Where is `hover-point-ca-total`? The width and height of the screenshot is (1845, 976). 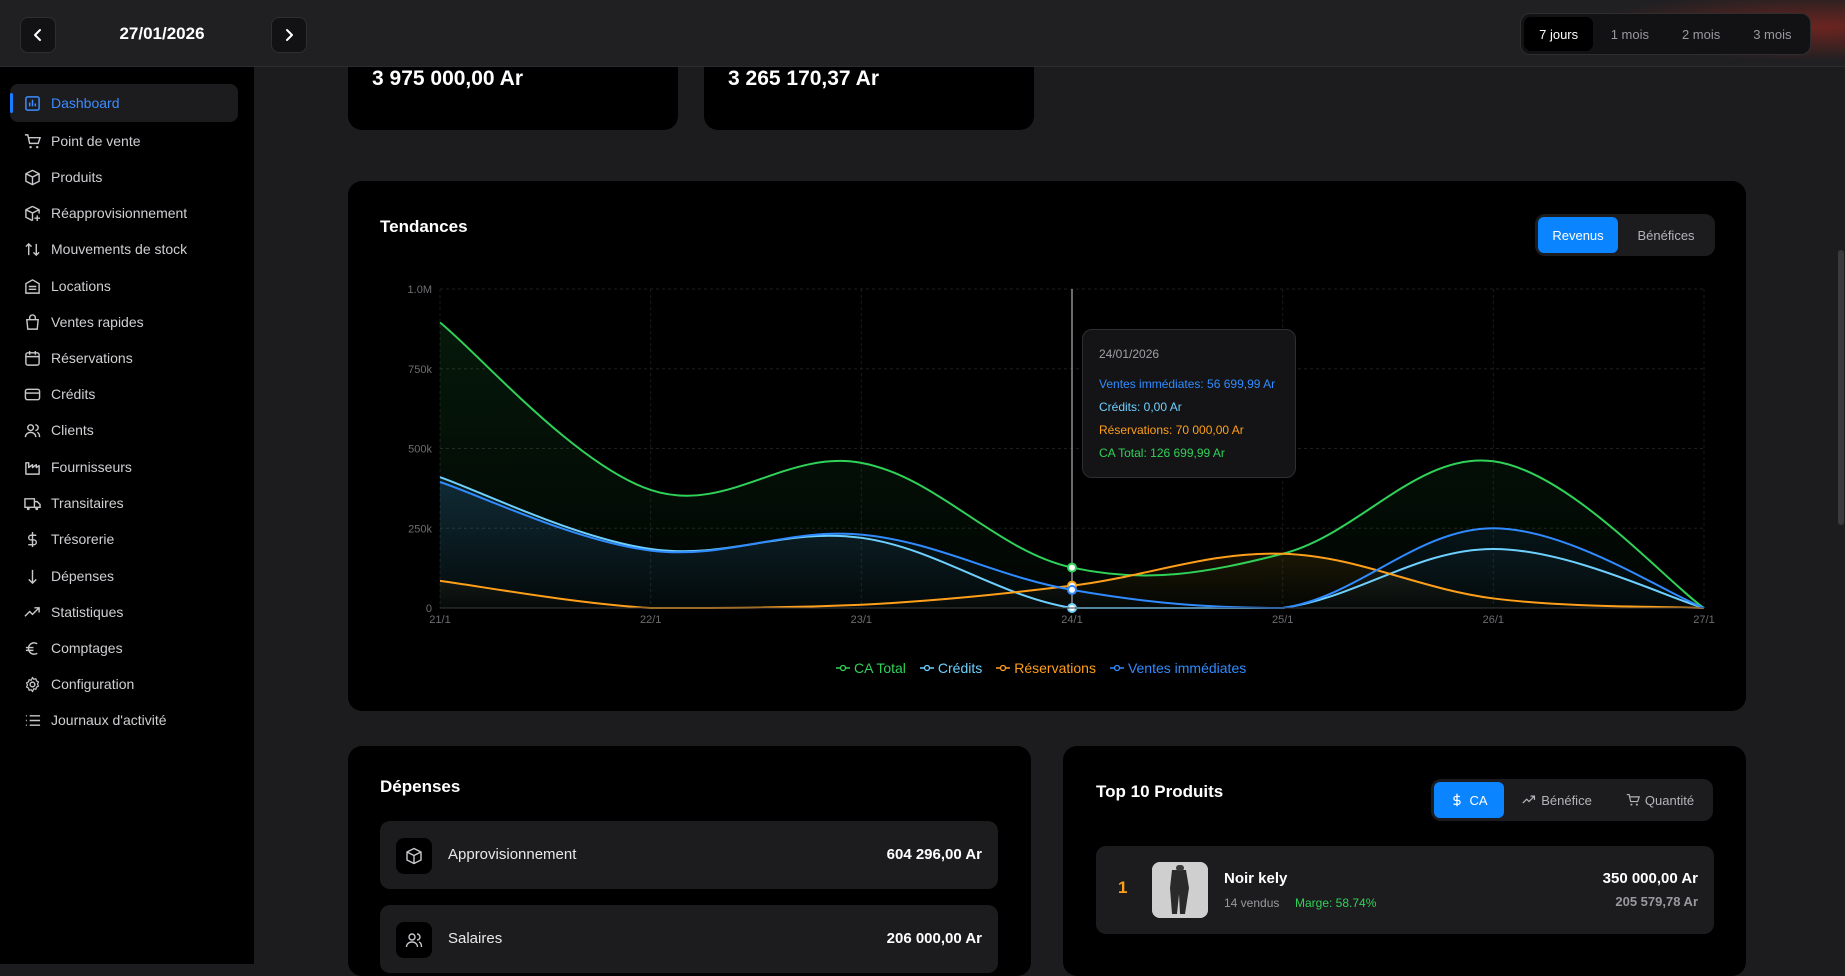 hover-point-ca-total is located at coordinates (1072, 567).